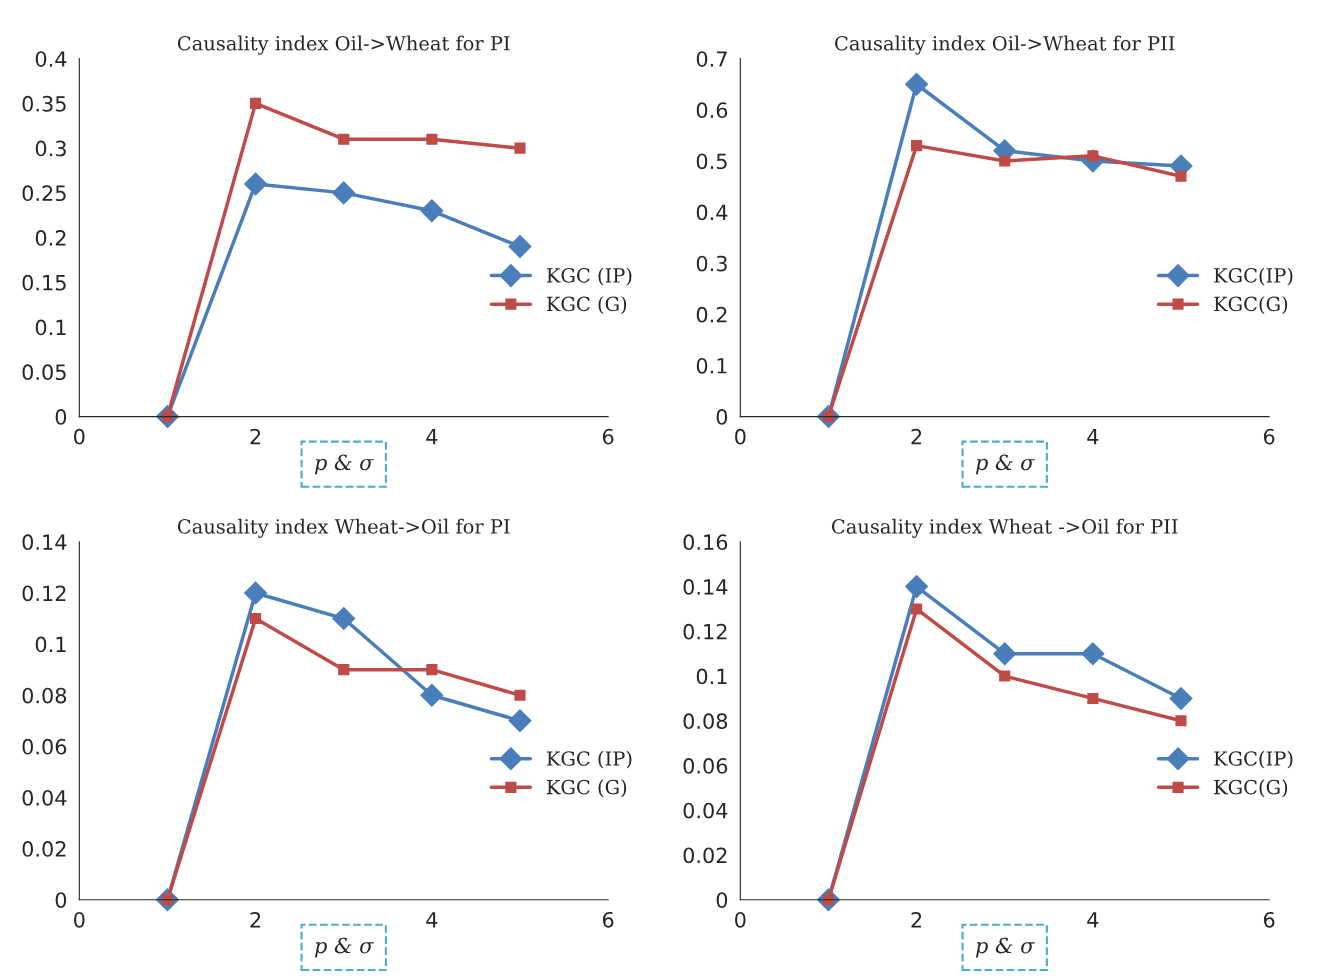 This screenshot has width=1322, height=978. I want to click on y-tick-label: 0.15, so click(44, 282).